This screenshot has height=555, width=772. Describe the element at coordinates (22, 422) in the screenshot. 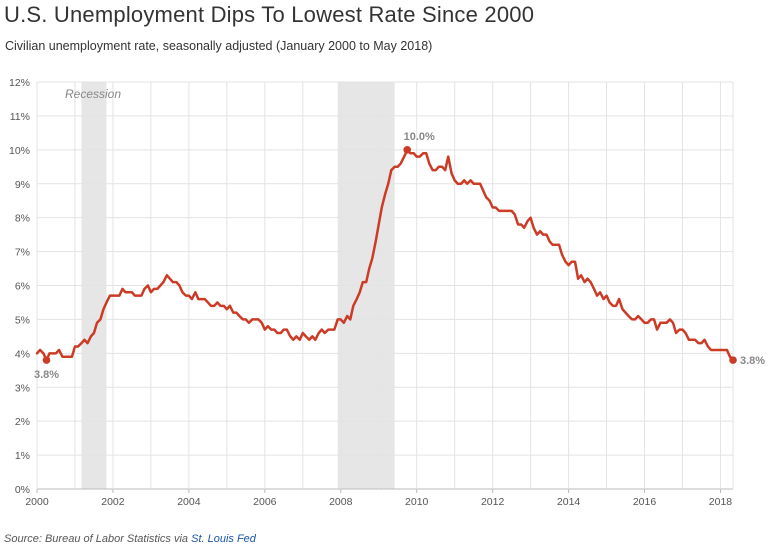

I see `y-tick-label: 2%` at that location.